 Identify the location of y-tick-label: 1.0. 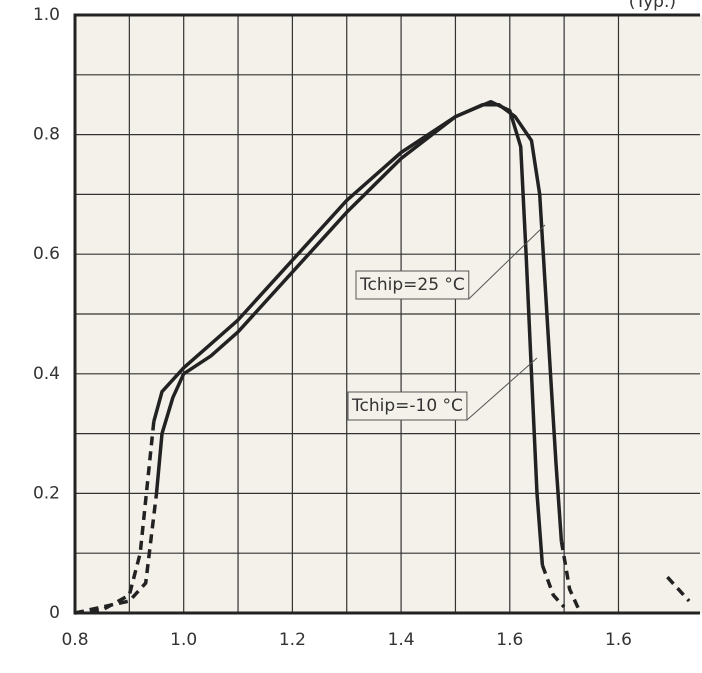
(46, 15).